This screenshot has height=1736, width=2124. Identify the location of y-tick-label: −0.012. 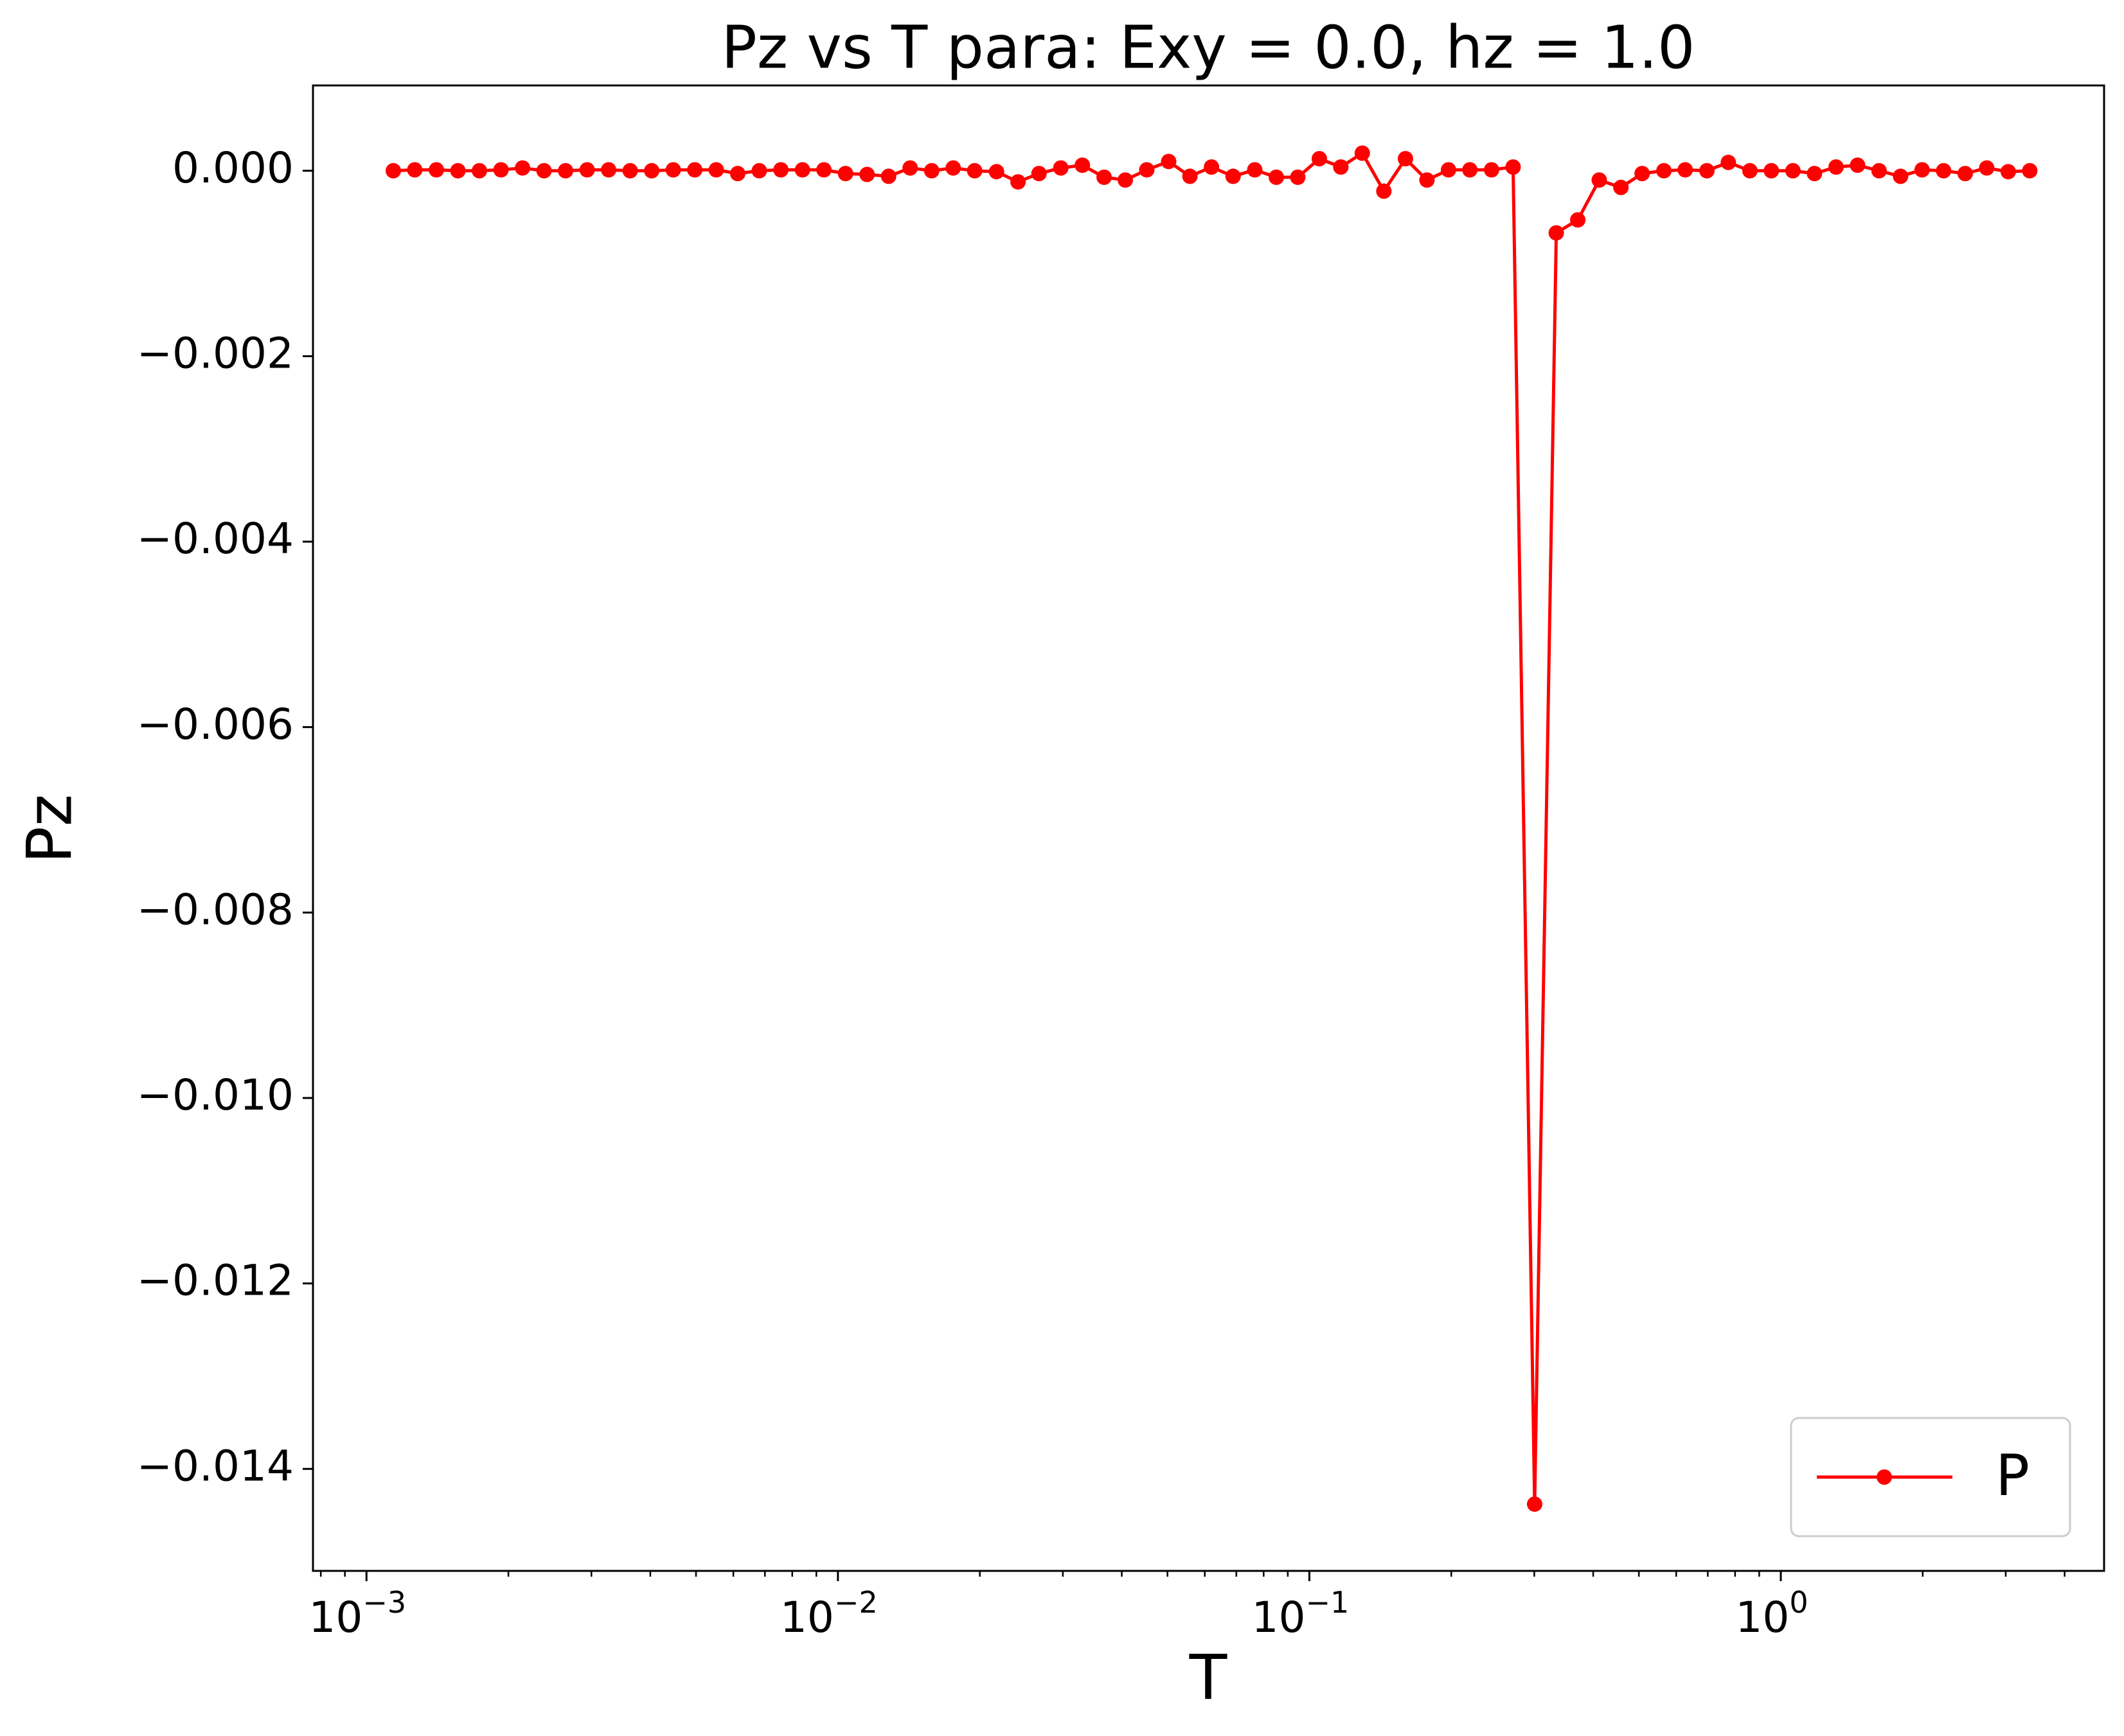
(215, 1281).